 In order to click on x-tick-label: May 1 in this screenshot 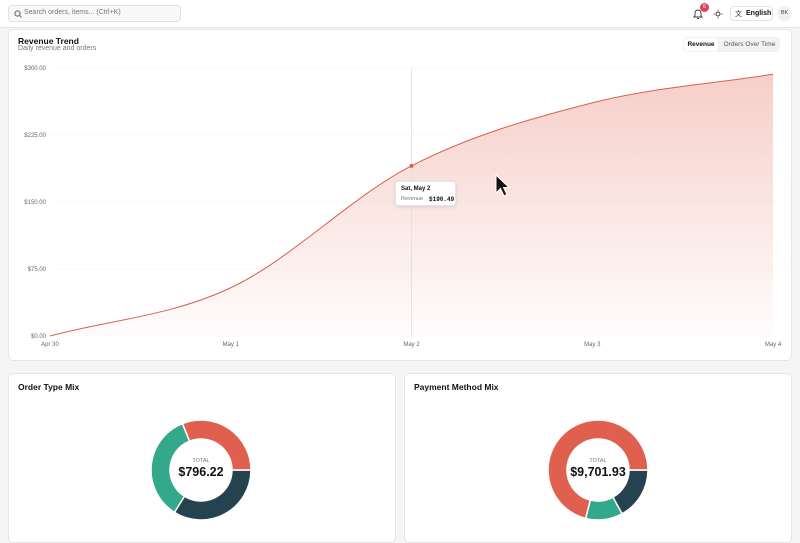, I will do `click(231, 345)`.